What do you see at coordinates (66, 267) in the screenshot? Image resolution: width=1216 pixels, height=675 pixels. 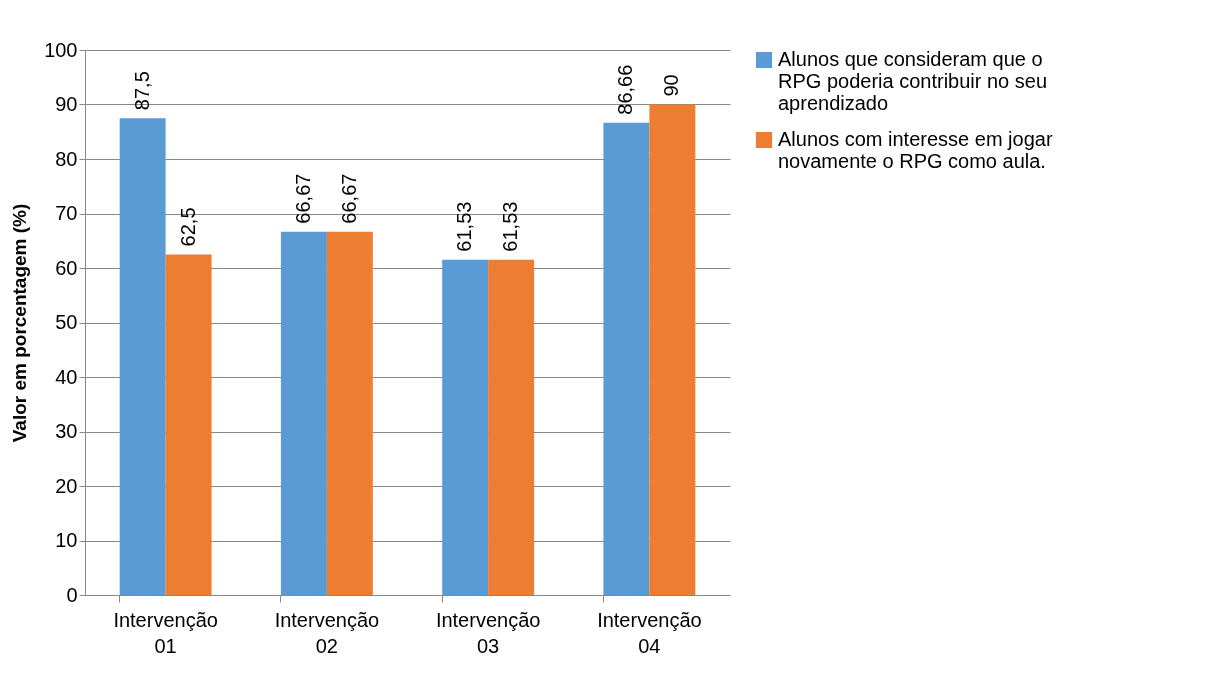 I see `y-tick-label: 60` at bounding box center [66, 267].